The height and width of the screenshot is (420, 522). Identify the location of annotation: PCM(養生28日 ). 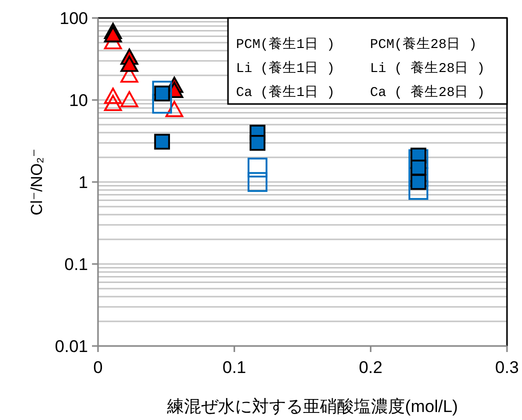
(423, 44).